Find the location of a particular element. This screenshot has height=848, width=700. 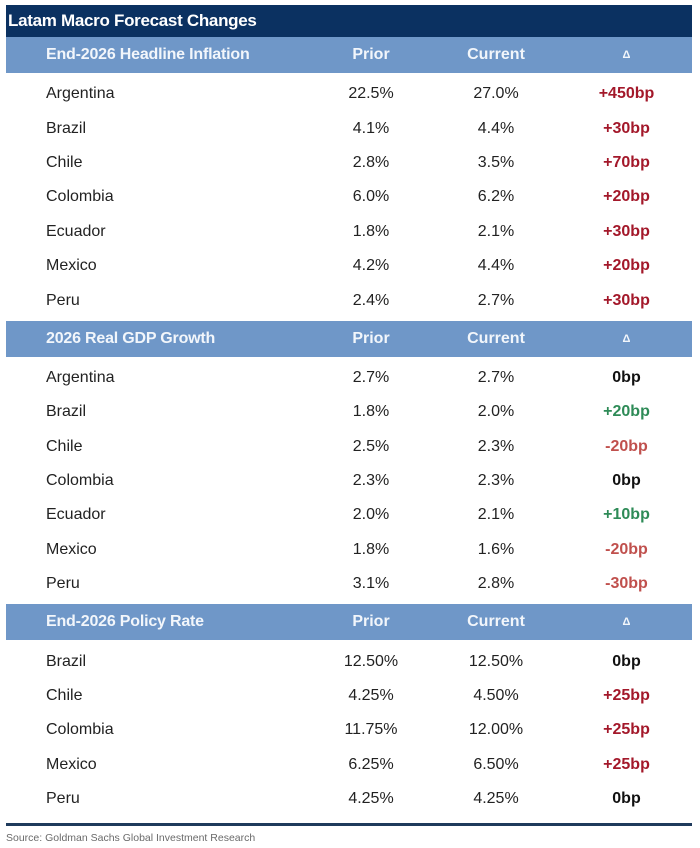

delta-value: -20bp is located at coordinates (626, 549).